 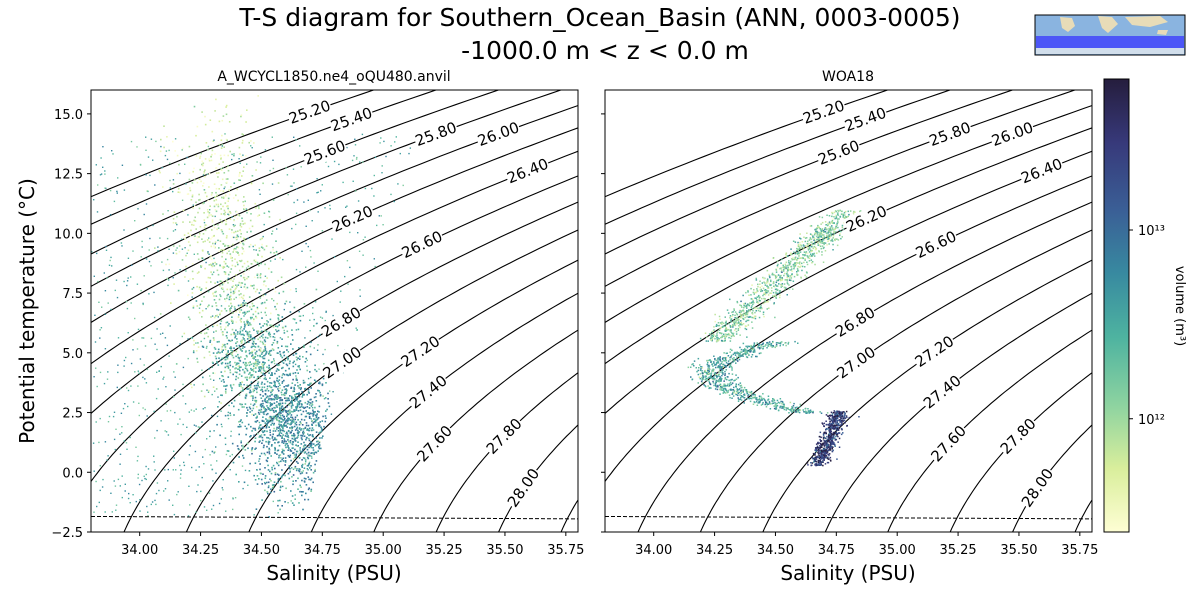 I want to click on contour-label: 27.00, so click(x=342, y=362).